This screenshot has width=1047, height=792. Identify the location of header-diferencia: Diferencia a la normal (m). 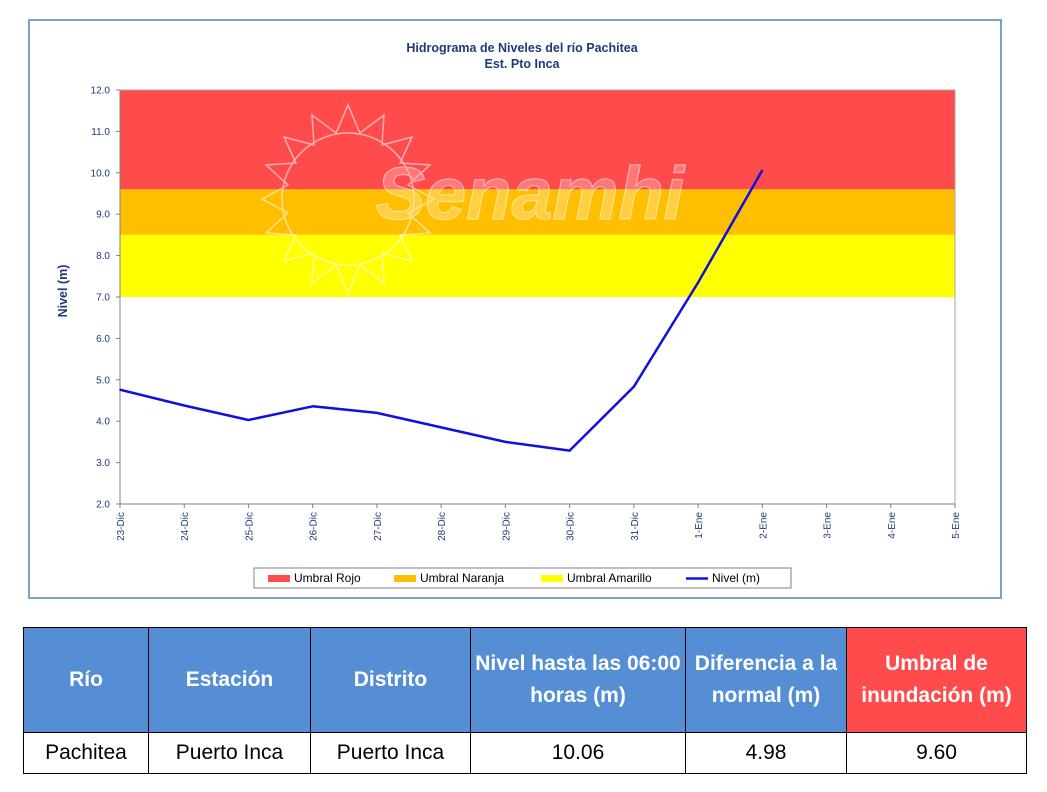
(766, 680).